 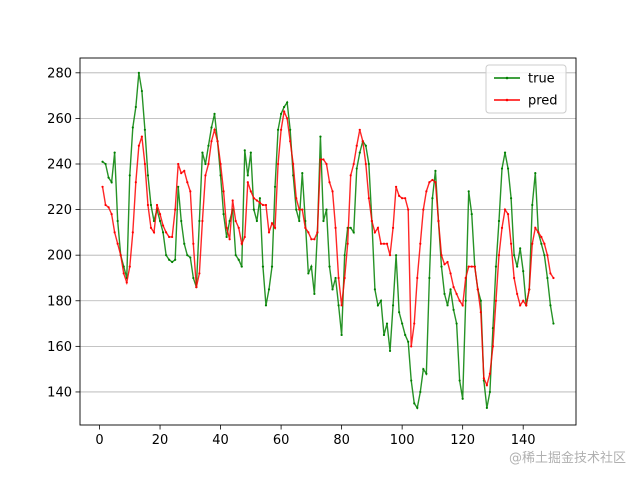 What do you see at coordinates (59, 392) in the screenshot?
I see `y-tick-label: 140` at bounding box center [59, 392].